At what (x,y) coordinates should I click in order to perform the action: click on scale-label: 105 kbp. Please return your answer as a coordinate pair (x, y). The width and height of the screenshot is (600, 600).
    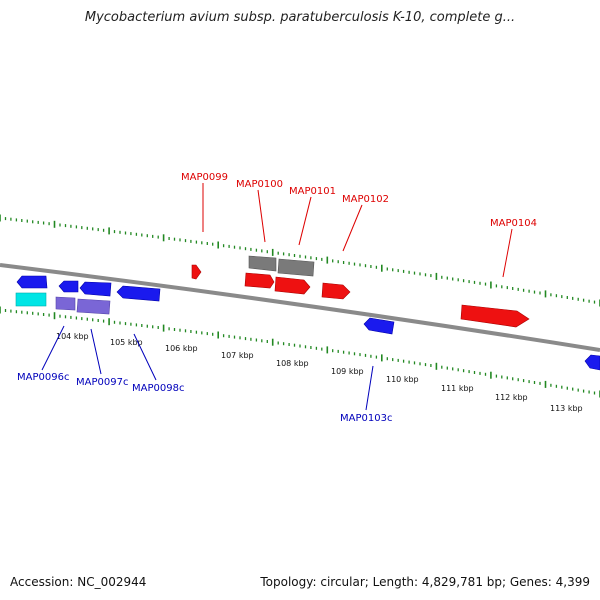
    Looking at the image, I should click on (126, 342).